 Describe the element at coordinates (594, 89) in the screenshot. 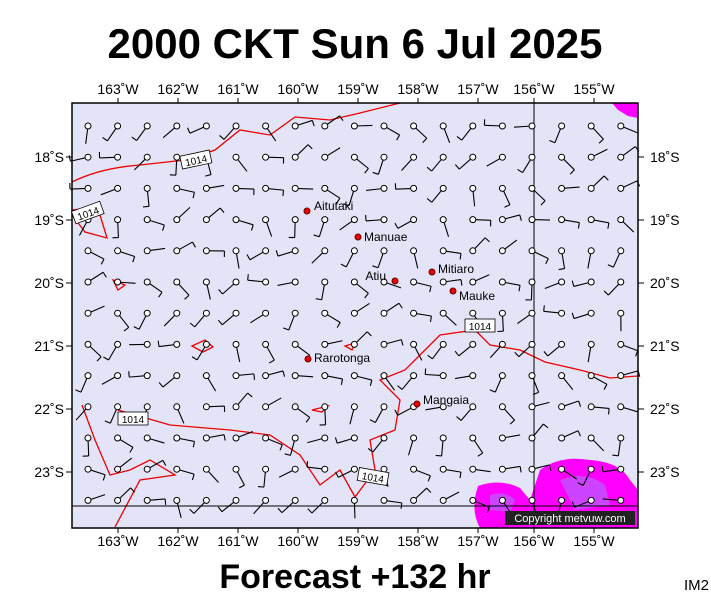

I see `lon-label: 155˚W` at that location.